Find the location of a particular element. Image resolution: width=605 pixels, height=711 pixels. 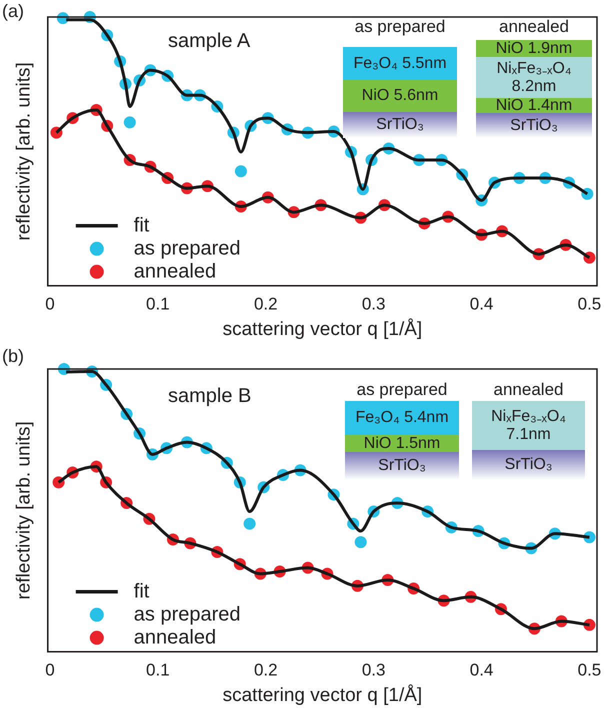

text: (b) is located at coordinates (13, 356).